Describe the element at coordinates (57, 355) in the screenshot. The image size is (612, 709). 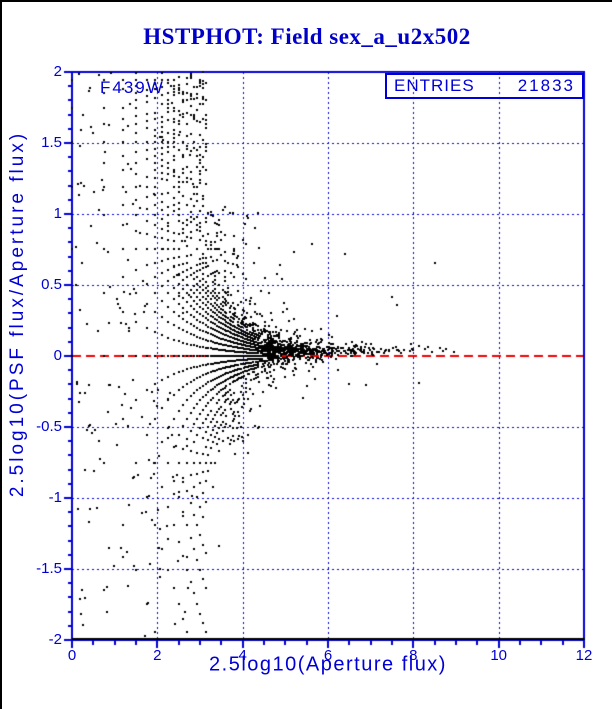
I see `y-tick-label: 0` at that location.